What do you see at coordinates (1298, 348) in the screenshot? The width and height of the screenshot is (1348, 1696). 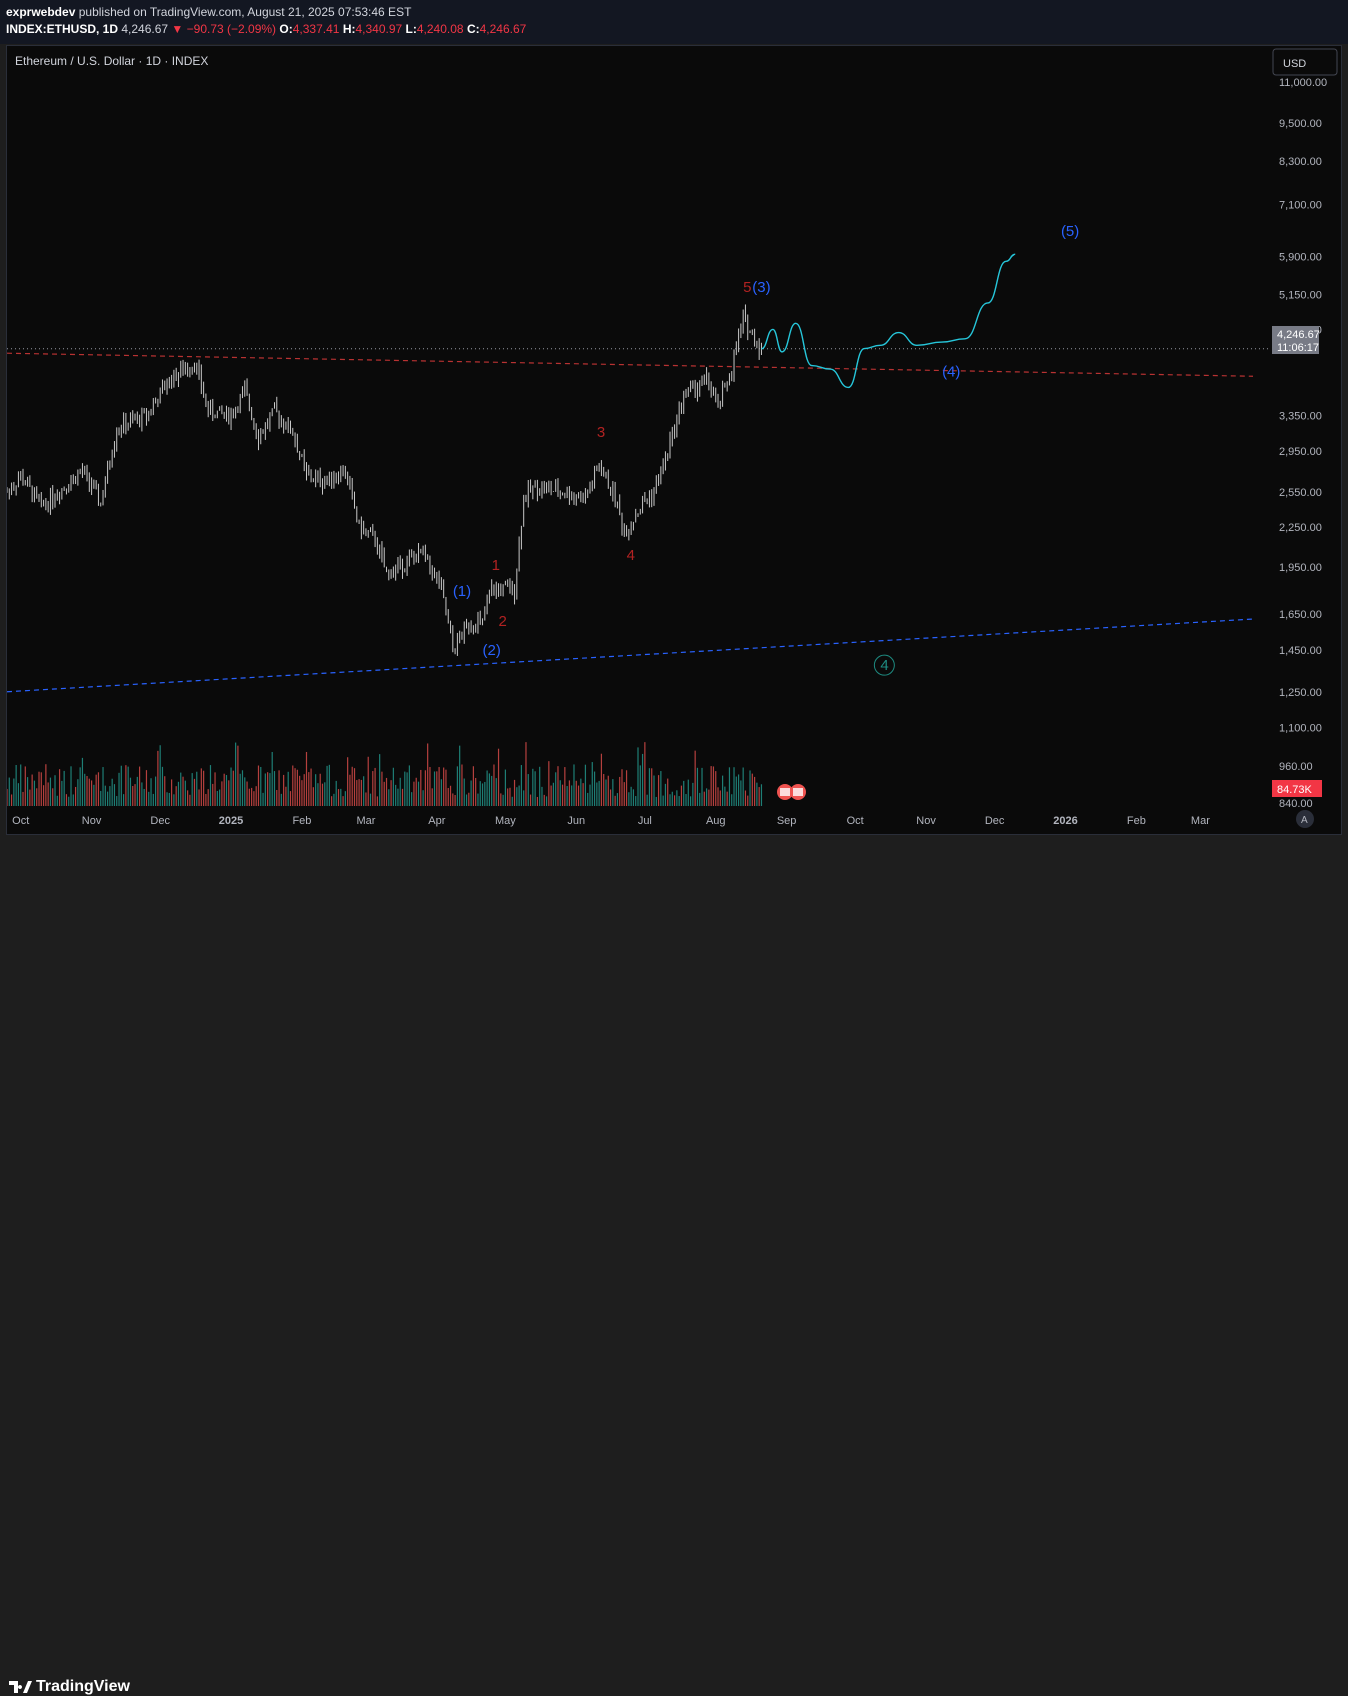 I see `price-badge-countdown: 11:06:17` at bounding box center [1298, 348].